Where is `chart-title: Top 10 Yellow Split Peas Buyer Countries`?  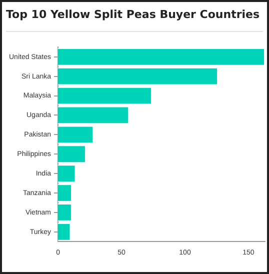 chart-title: Top 10 Yellow Split Peas Buyer Countries is located at coordinates (133, 14).